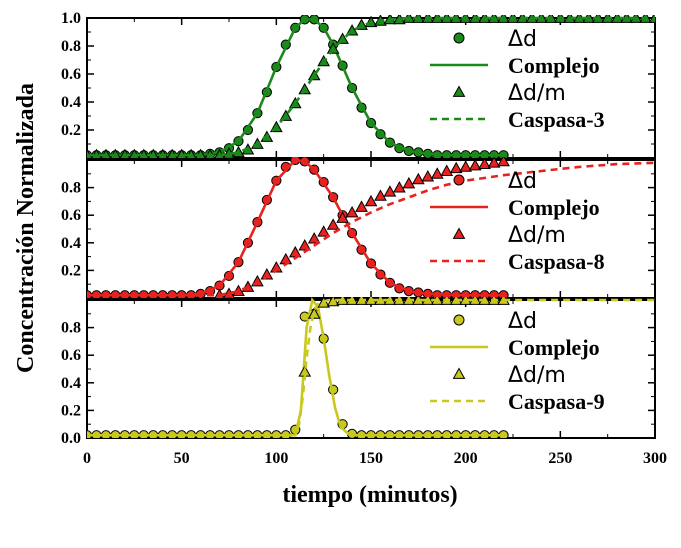  Describe the element at coordinates (369, 495) in the screenshot. I see `x-axis-label: tiempo (minutos)` at that location.